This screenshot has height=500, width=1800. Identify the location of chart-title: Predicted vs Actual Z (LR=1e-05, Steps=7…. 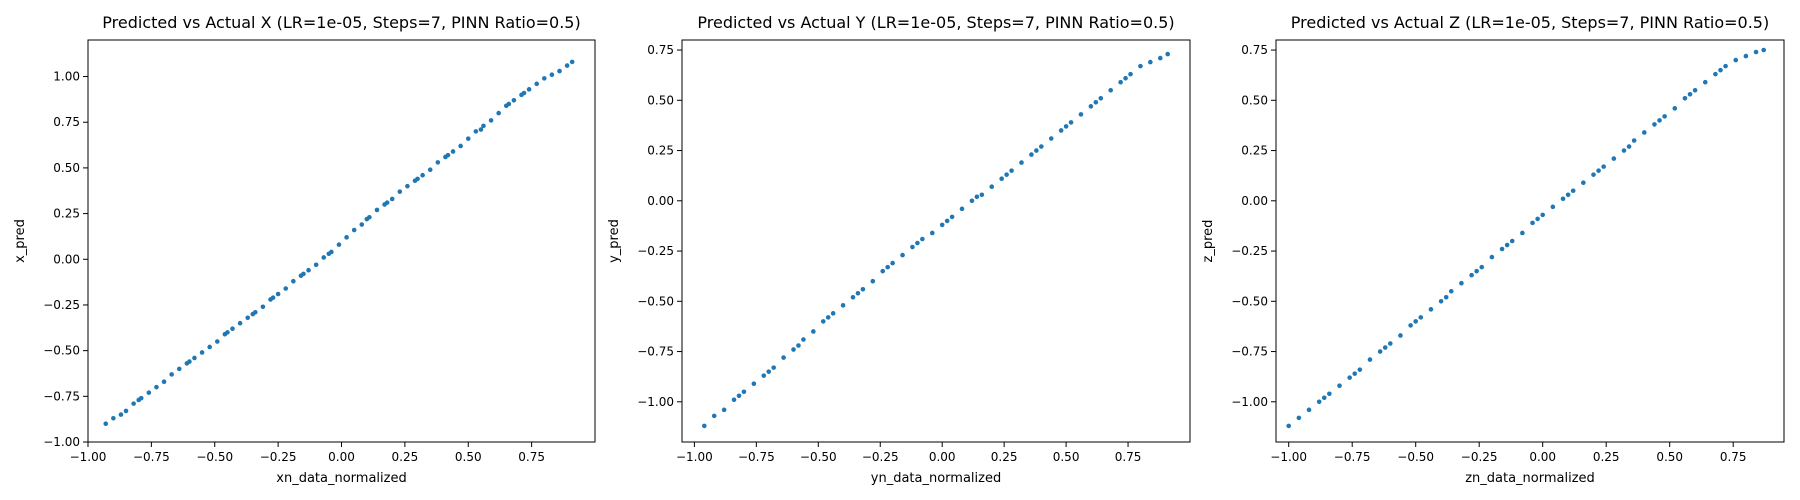
(1530, 22).